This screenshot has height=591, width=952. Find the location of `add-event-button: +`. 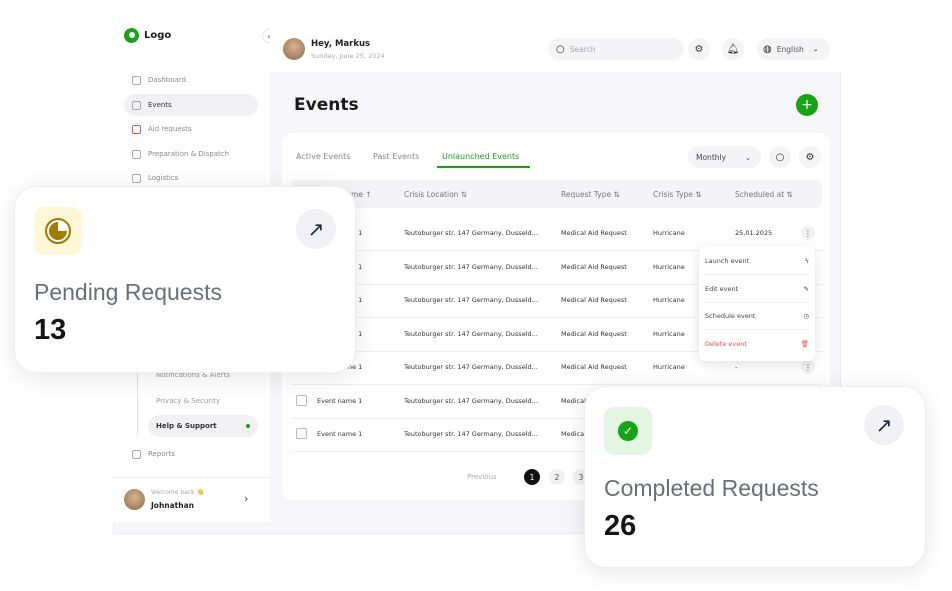

add-event-button: + is located at coordinates (807, 105).